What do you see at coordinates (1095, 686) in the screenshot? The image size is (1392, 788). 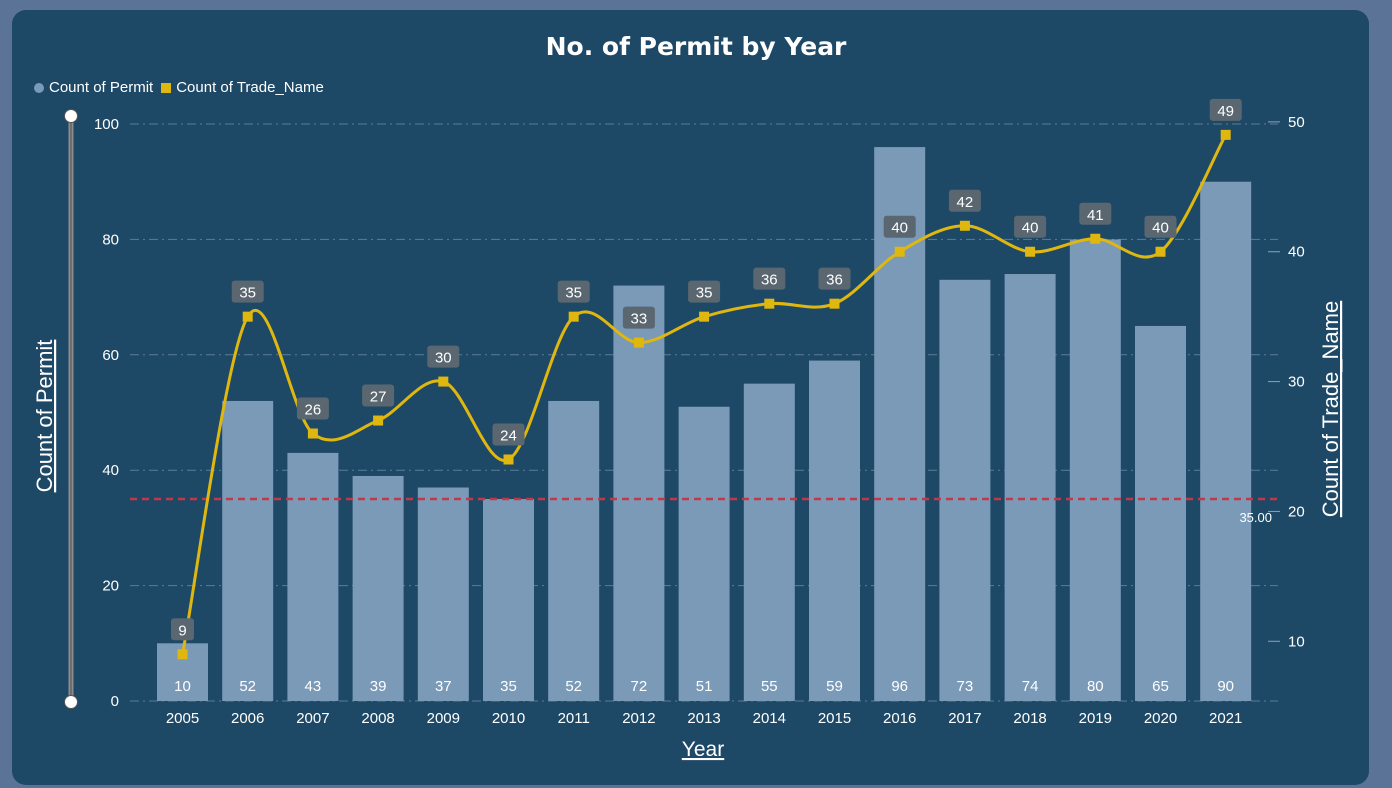 I see `bar-value-label: 80` at bounding box center [1095, 686].